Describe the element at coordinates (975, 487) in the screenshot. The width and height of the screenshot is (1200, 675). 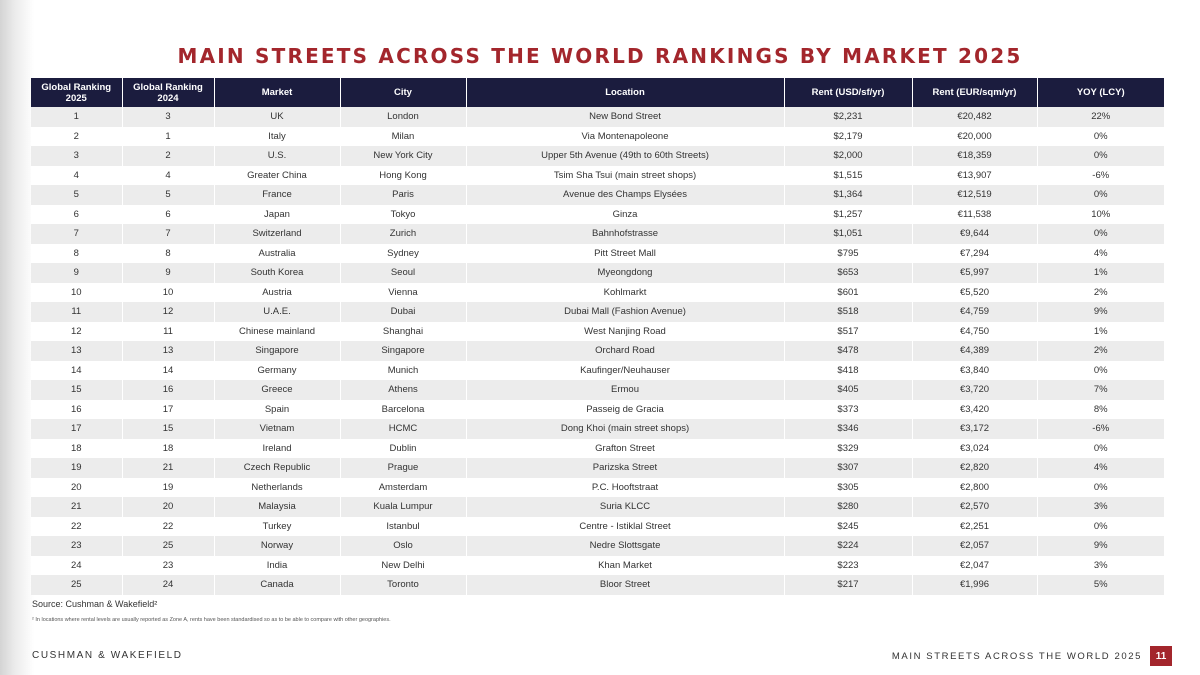
I see `cell-rent-eur: €2,800` at that location.